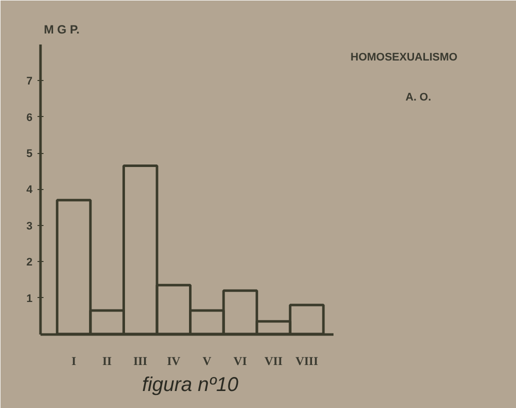  Describe the element at coordinates (62, 29) in the screenshot. I see `y-axis-title: M G P.` at that location.